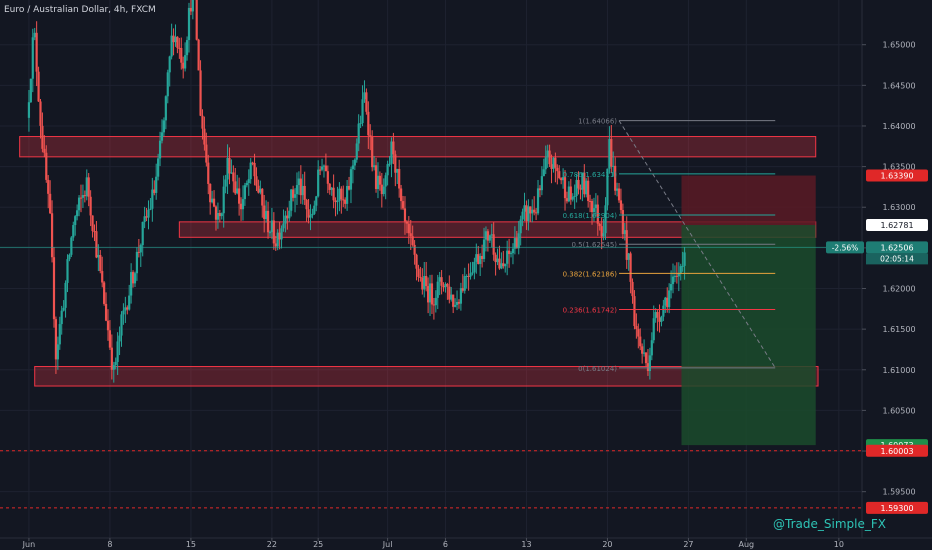 This screenshot has width=932, height=550. I want to click on price-axis-label-text: 1.62781, so click(896, 225).